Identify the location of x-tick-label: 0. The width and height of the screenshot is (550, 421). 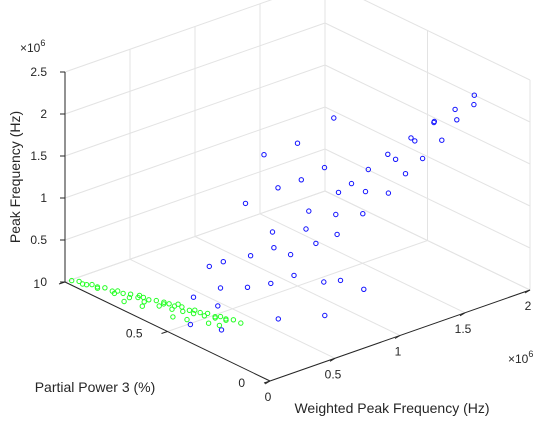
(268, 397).